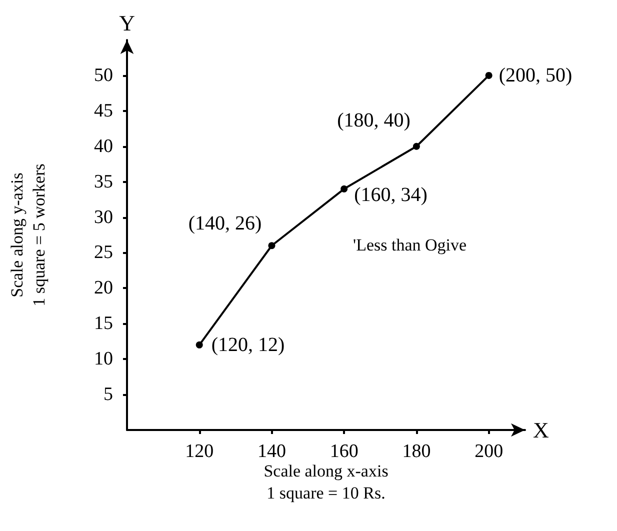 This screenshot has width=617, height=531. What do you see at coordinates (199, 451) in the screenshot?
I see `x-tick-label: 120` at bounding box center [199, 451].